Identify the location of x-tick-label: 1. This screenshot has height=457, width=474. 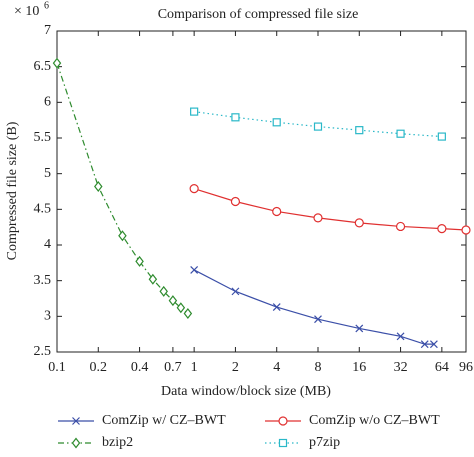
(194, 367).